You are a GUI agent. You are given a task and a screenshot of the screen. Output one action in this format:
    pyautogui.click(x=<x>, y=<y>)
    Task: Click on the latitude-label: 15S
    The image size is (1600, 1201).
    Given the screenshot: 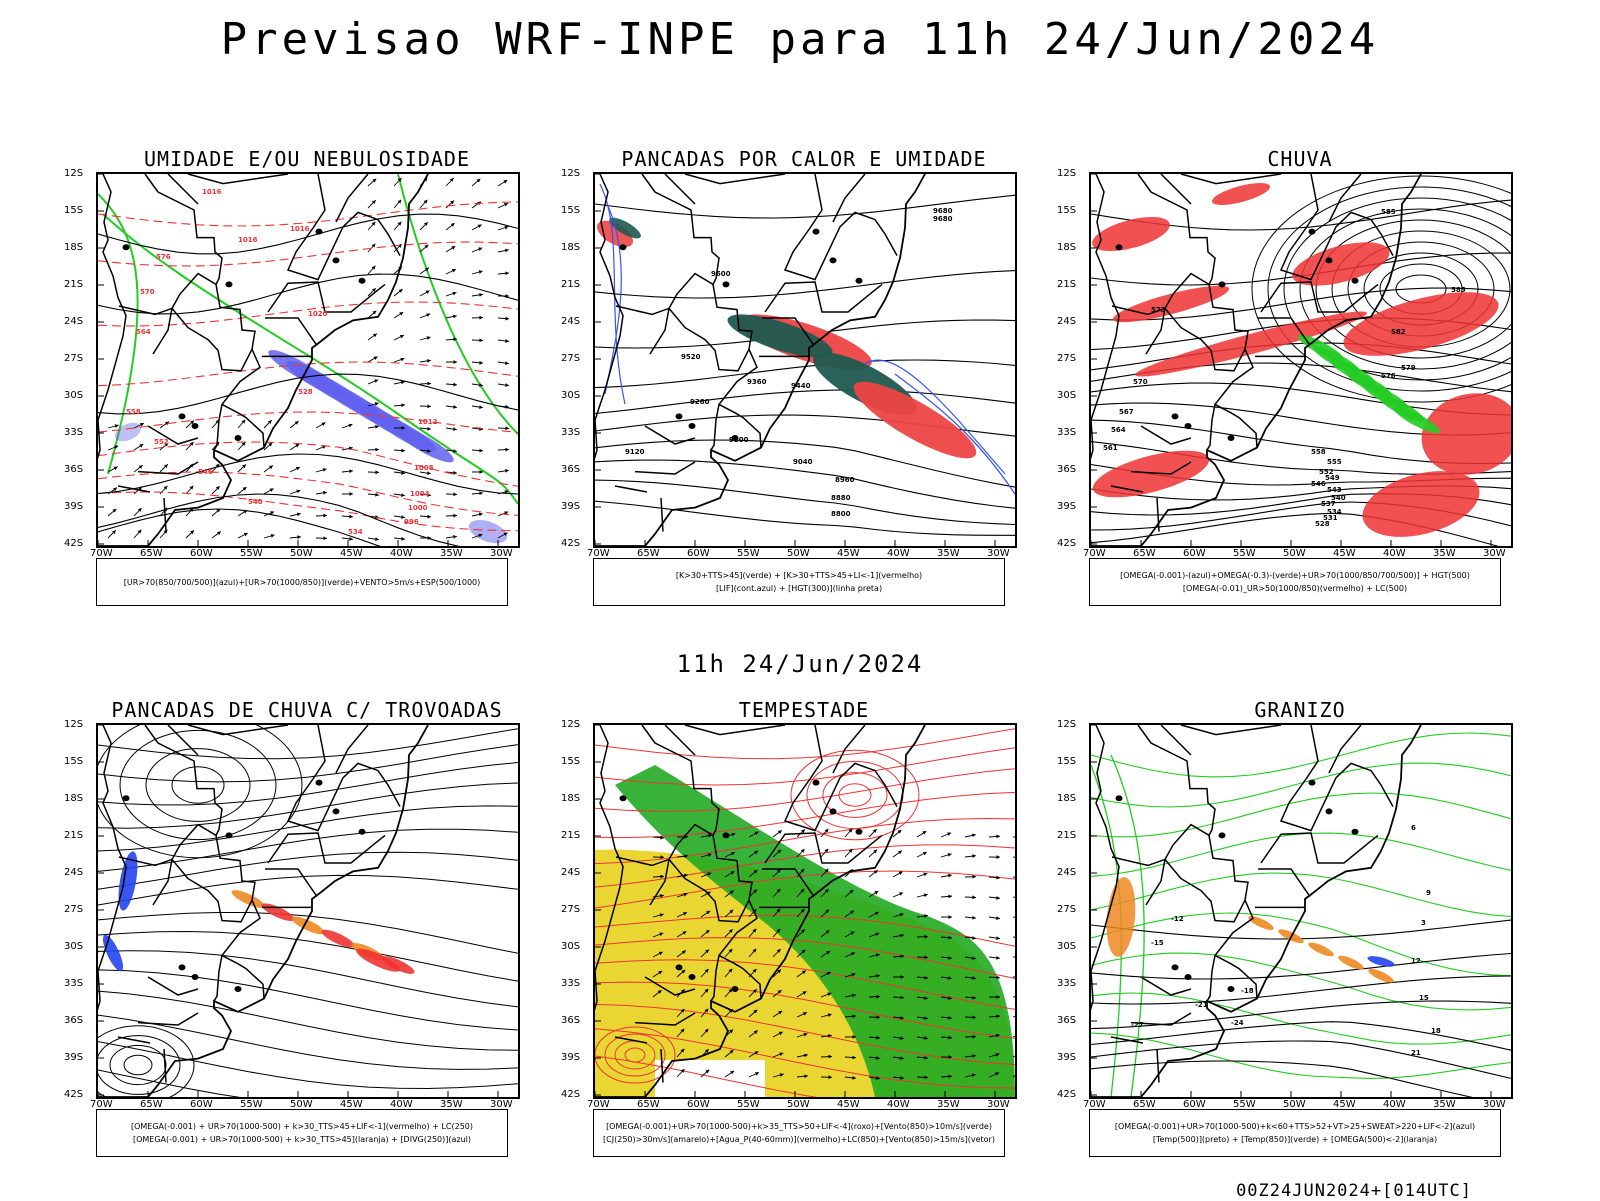 What is the action you would take?
    pyautogui.click(x=570, y=210)
    